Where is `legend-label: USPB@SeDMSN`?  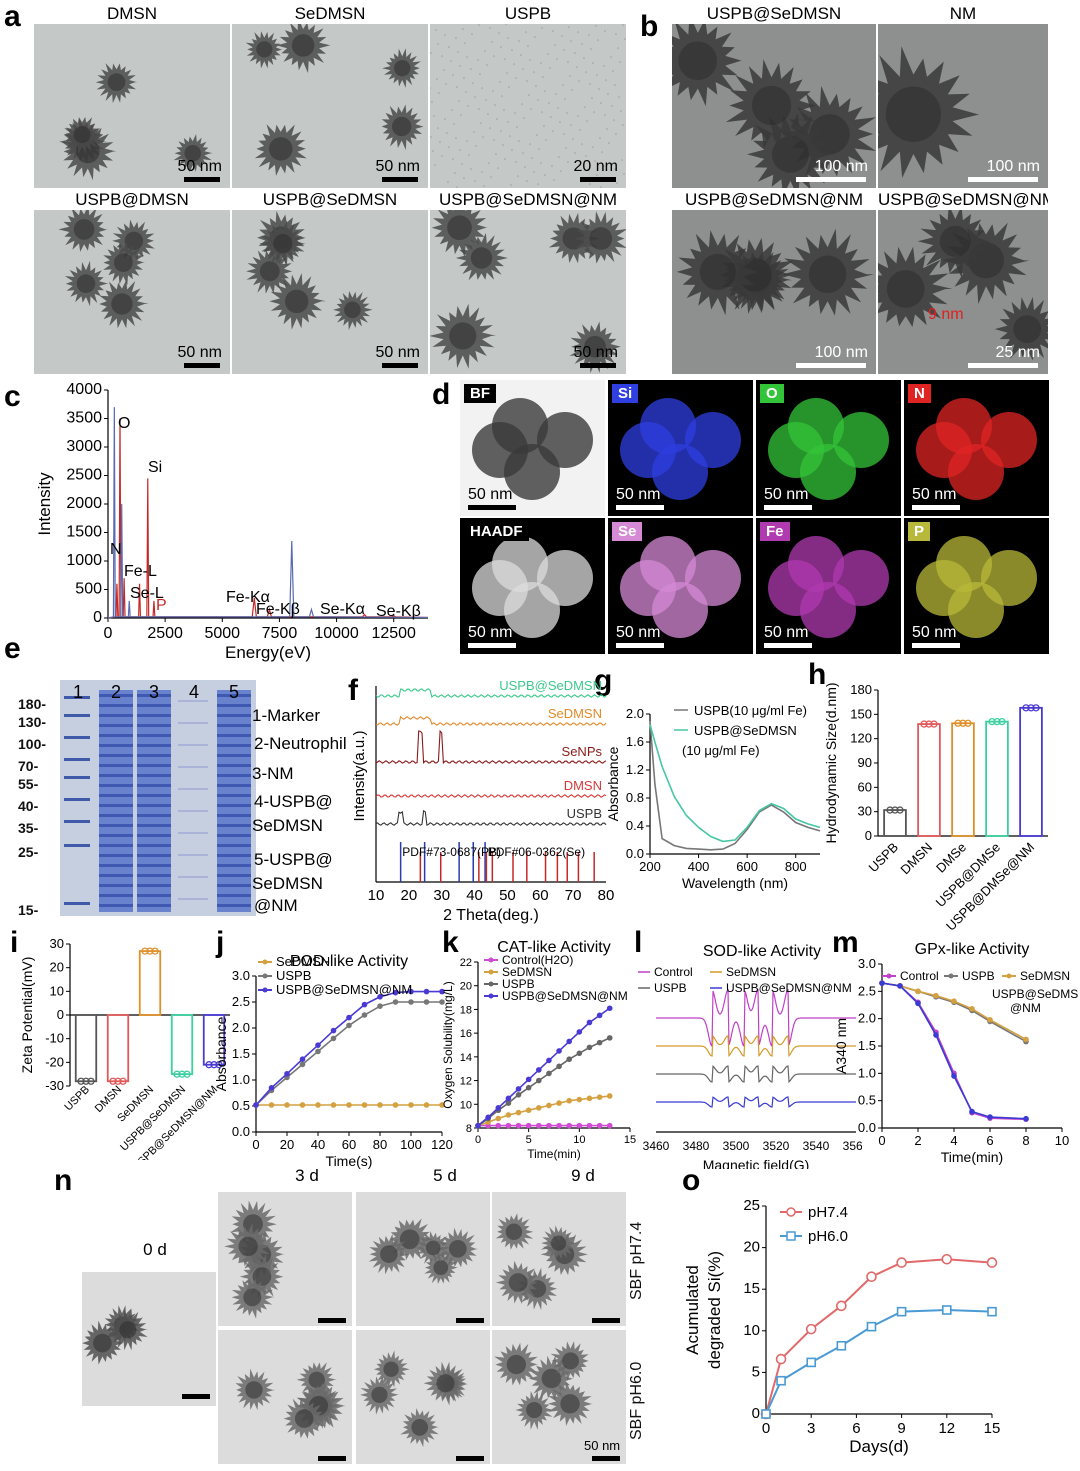
legend-label: USPB@SeDMSN is located at coordinates (745, 730).